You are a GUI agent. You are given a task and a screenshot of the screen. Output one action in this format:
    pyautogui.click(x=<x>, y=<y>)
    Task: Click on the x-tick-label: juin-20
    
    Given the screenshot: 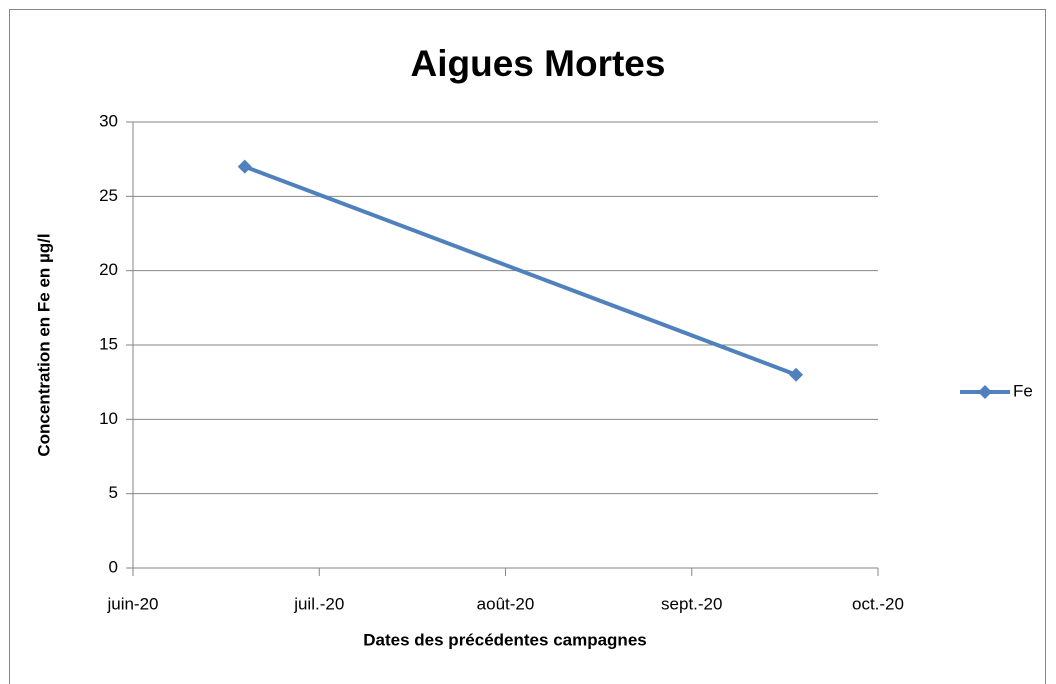 What is the action you would take?
    pyautogui.click(x=132, y=603)
    